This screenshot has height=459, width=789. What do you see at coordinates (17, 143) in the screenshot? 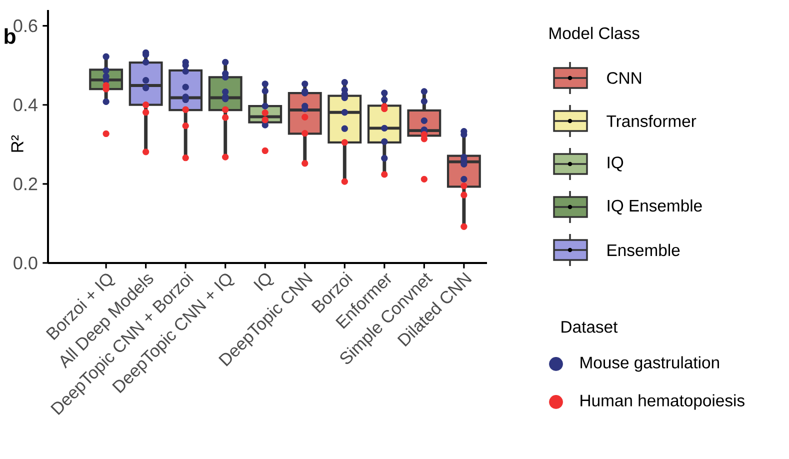
I see `y-axis-title: R²` at bounding box center [17, 143].